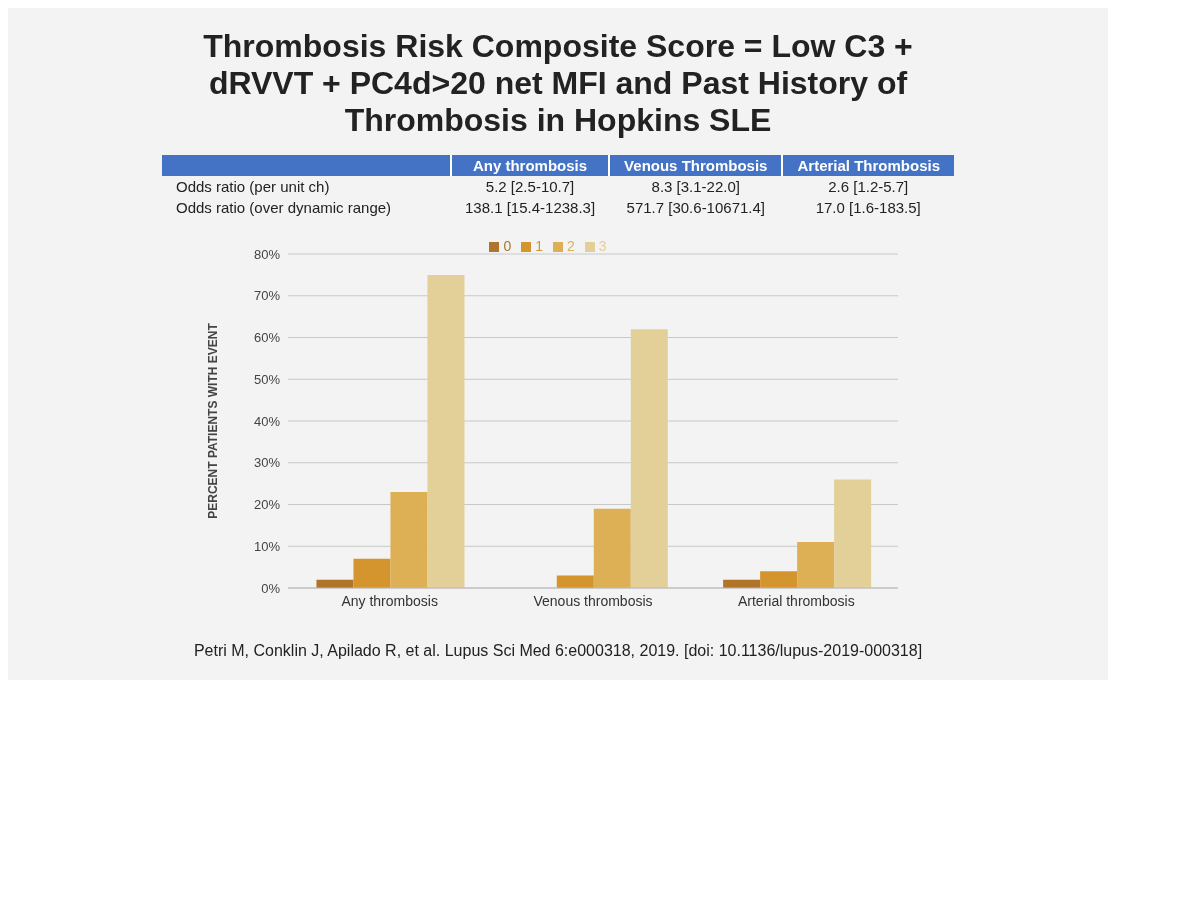  Describe the element at coordinates (267, 463) in the screenshot. I see `y-tick-label: 30%` at that location.